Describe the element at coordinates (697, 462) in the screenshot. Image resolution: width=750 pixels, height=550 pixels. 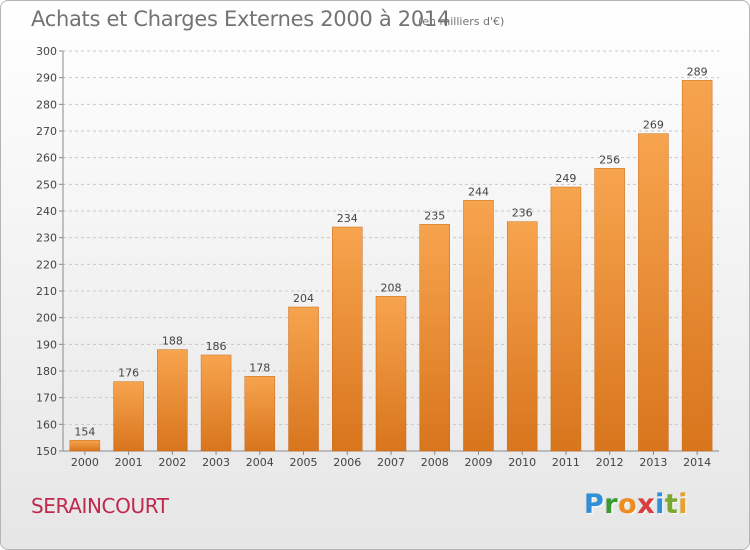
I see `x-tick-label: 2014` at that location.